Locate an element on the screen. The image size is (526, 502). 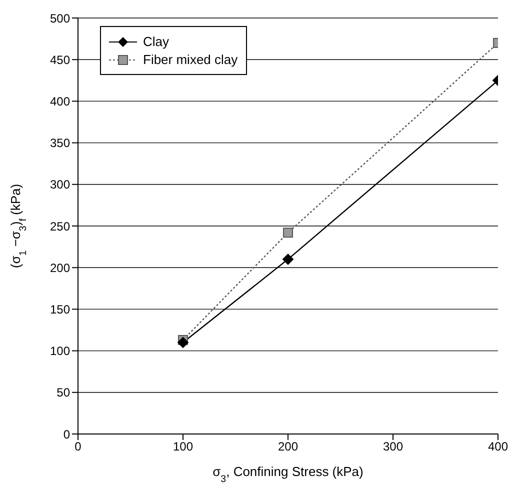
y-tick-label: 500 is located at coordinates (60, 18).